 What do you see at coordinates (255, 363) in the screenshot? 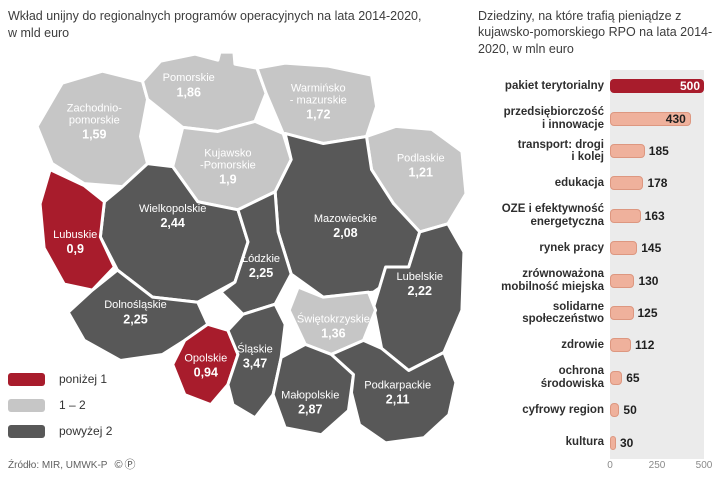
I see `region-value: 3,47` at bounding box center [255, 363].